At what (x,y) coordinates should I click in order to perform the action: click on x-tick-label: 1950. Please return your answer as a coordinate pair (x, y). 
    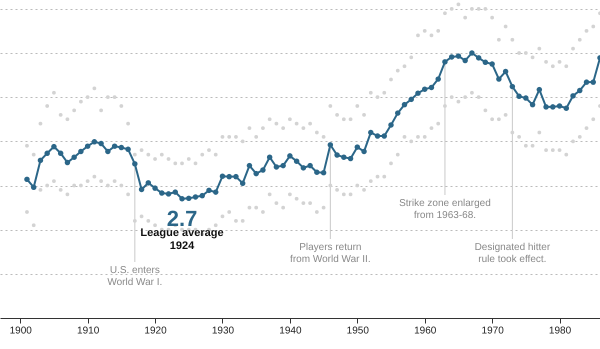
    Looking at the image, I should click on (358, 331).